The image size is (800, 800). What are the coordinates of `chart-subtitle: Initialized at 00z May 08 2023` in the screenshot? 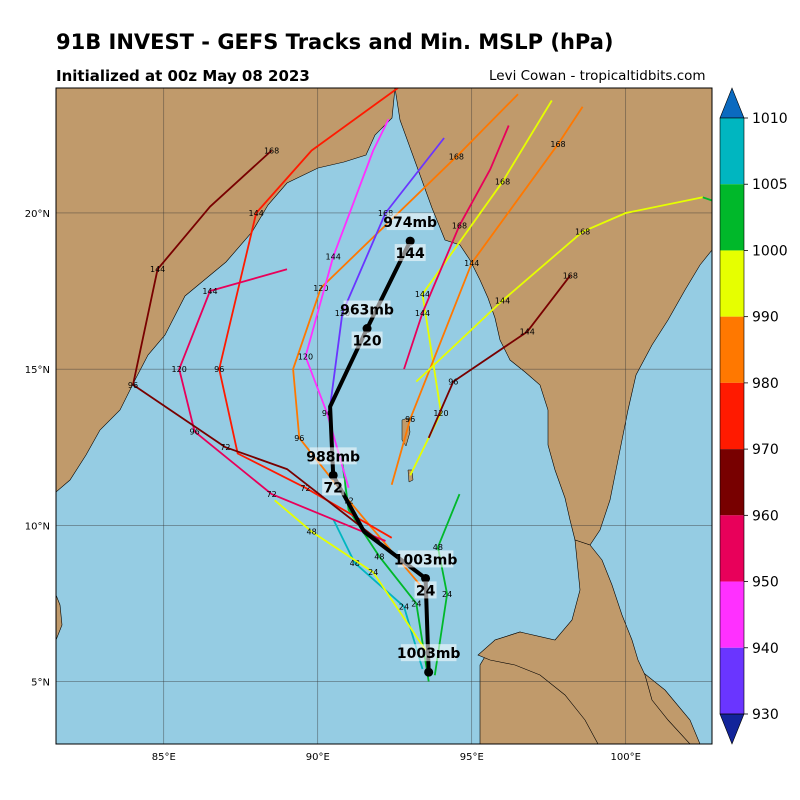 It's located at (183, 76).